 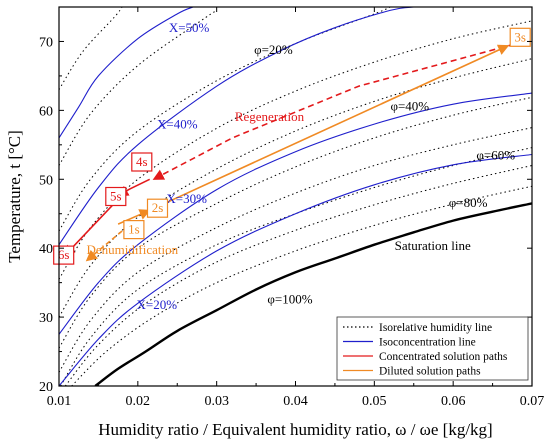 I want to click on isorelative-humidity-line, so click(x=91, y=48).